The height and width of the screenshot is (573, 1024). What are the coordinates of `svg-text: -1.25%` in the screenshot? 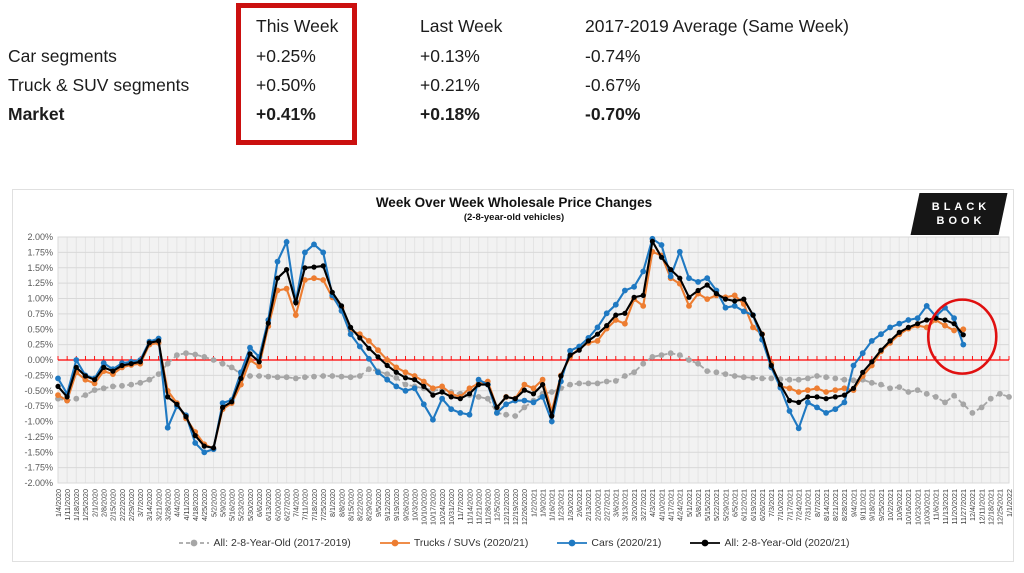 It's located at (38, 437).